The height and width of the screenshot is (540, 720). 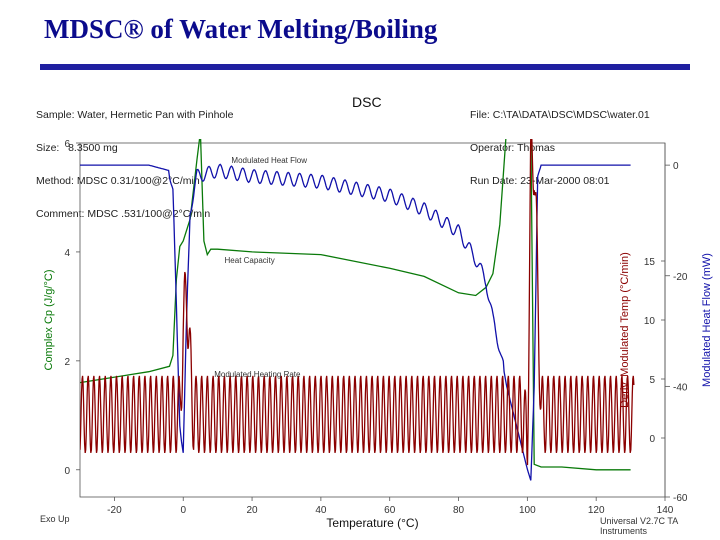 I want to click on sample-line: Sample: Water, Hermetic Pan with Pinhole, so click(x=135, y=115).